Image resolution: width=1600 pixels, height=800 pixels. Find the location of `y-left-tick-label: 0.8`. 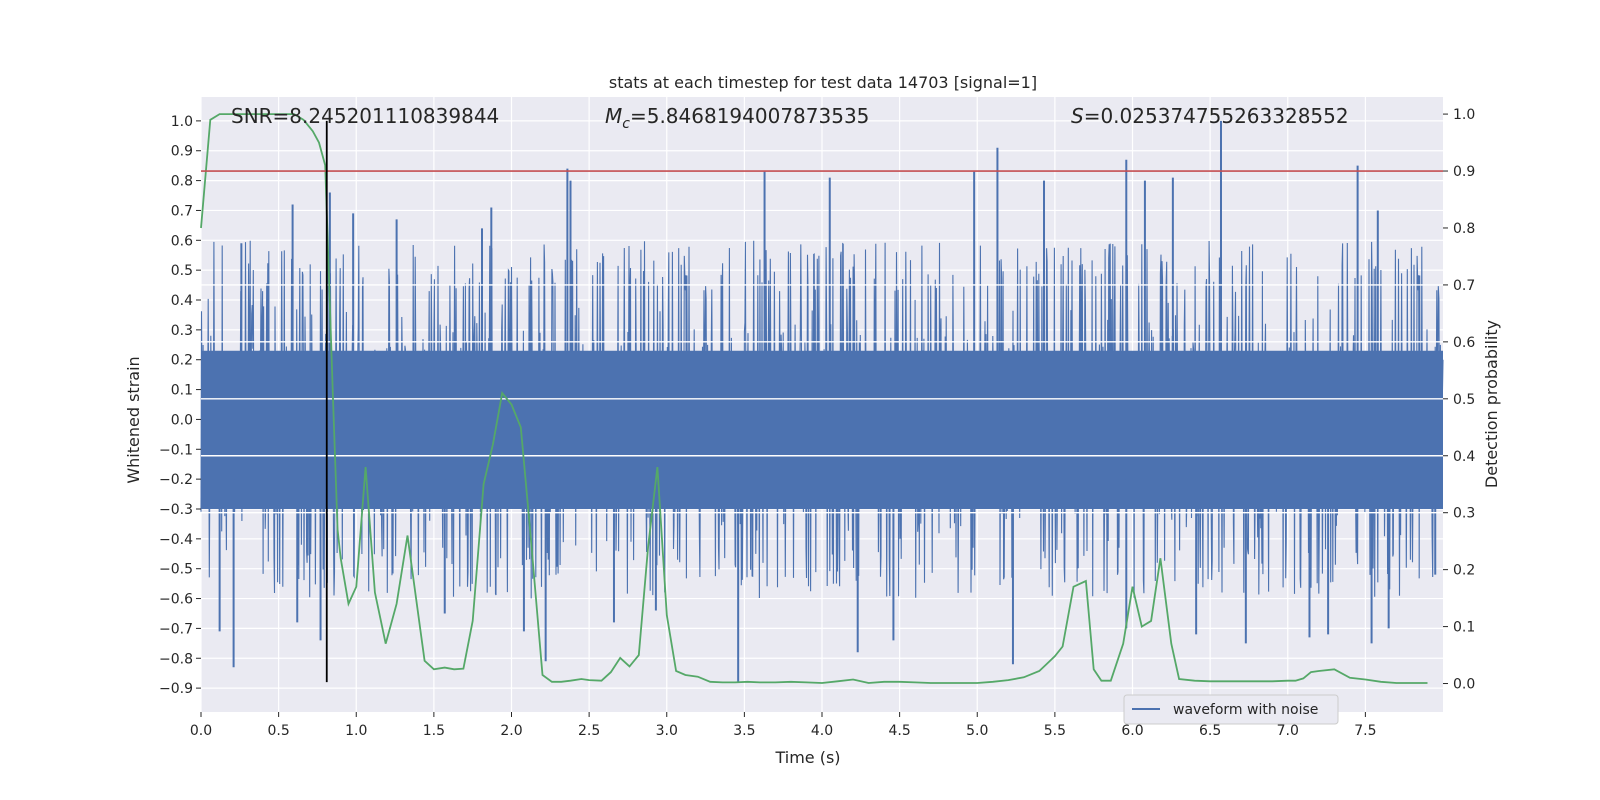

y-left-tick-label: 0.8 is located at coordinates (182, 182).